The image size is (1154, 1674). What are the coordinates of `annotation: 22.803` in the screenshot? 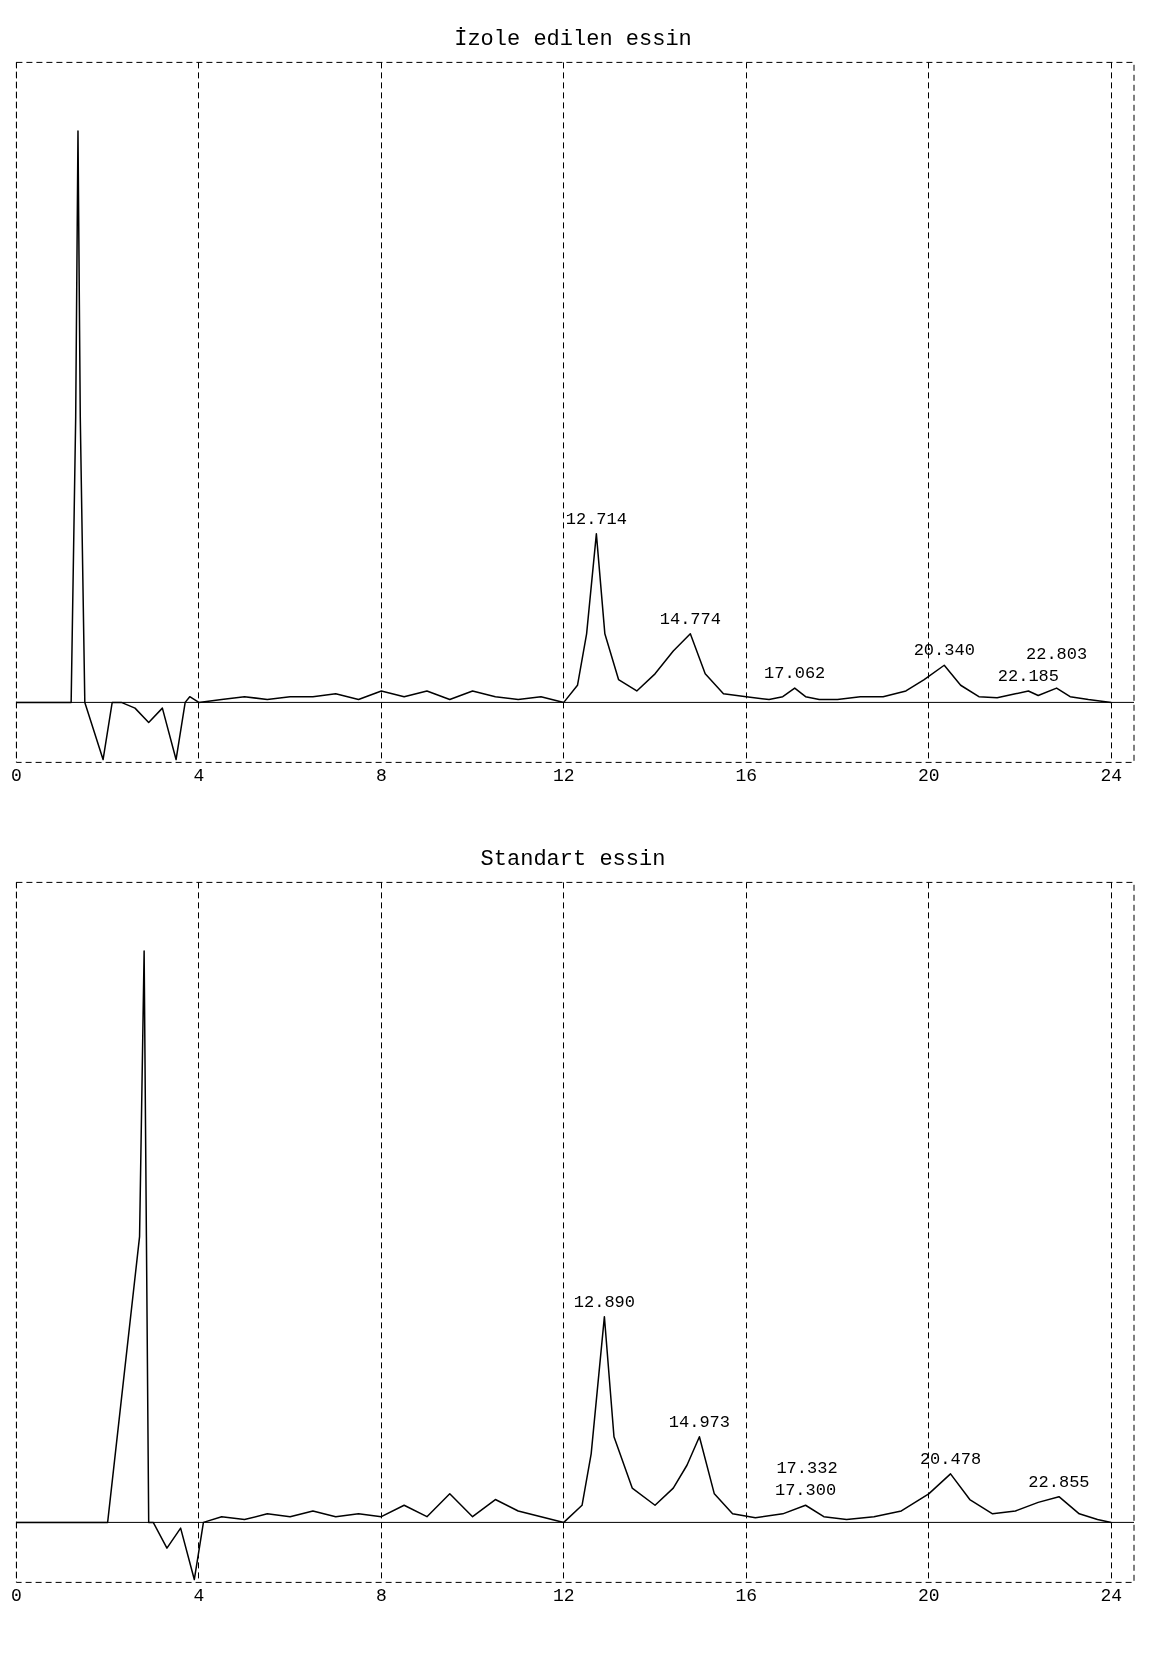 It's located at (1056, 654).